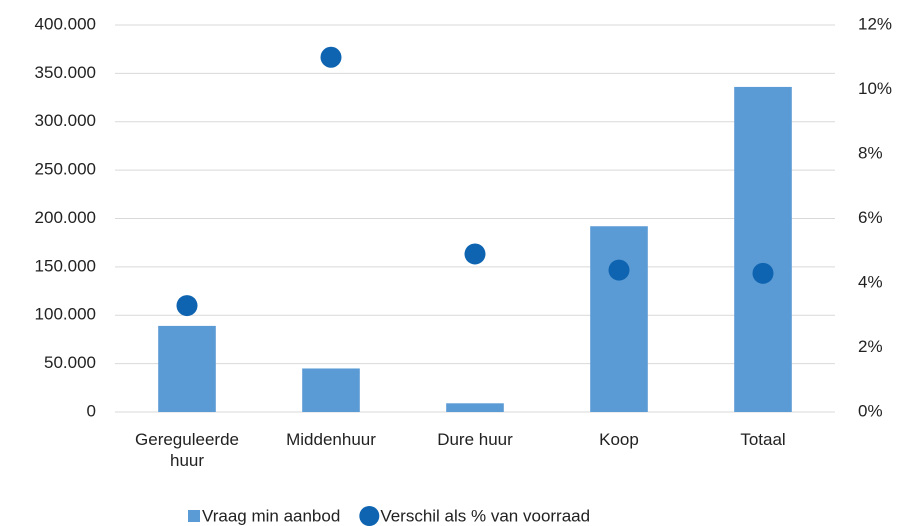 The image size is (905, 526). Describe the element at coordinates (91, 410) in the screenshot. I see `y-tick-label: 0` at that location.